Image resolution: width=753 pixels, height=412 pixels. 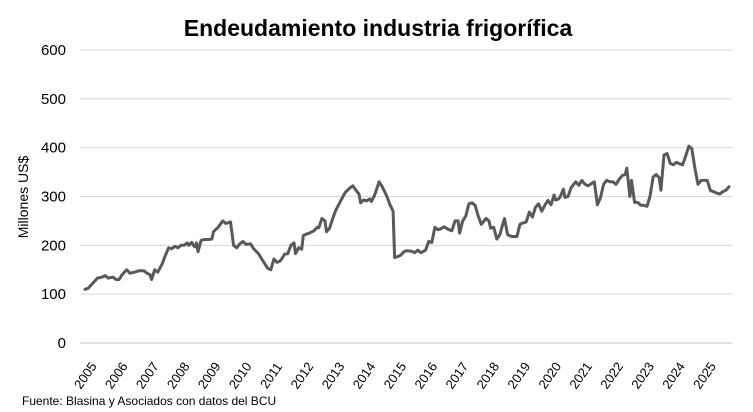 I want to click on x-tick-label-2011: 2011, so click(x=271, y=376).